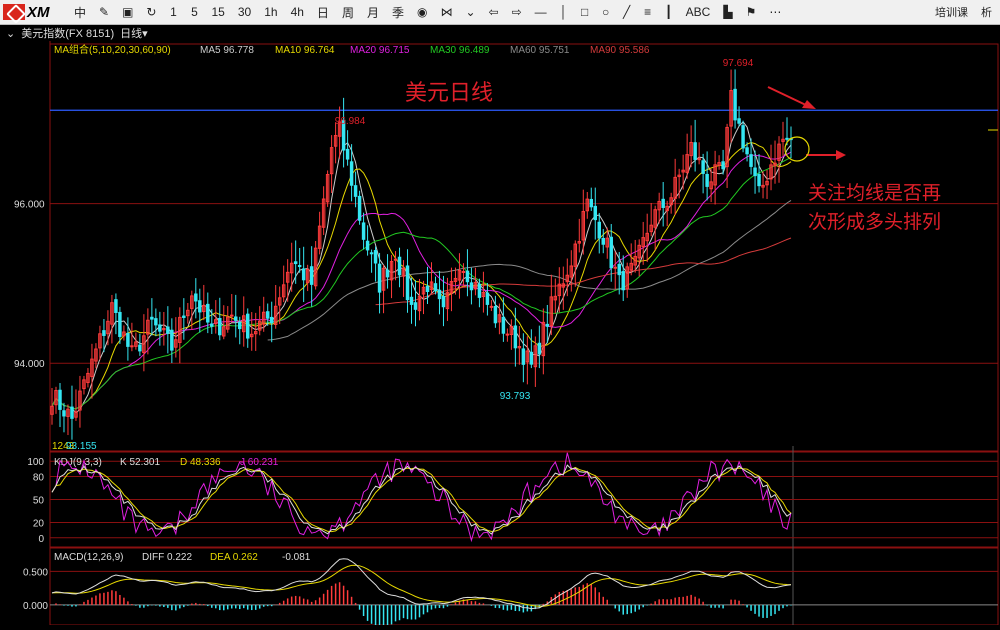  I want to click on more-icon: ⋯, so click(775, 12).